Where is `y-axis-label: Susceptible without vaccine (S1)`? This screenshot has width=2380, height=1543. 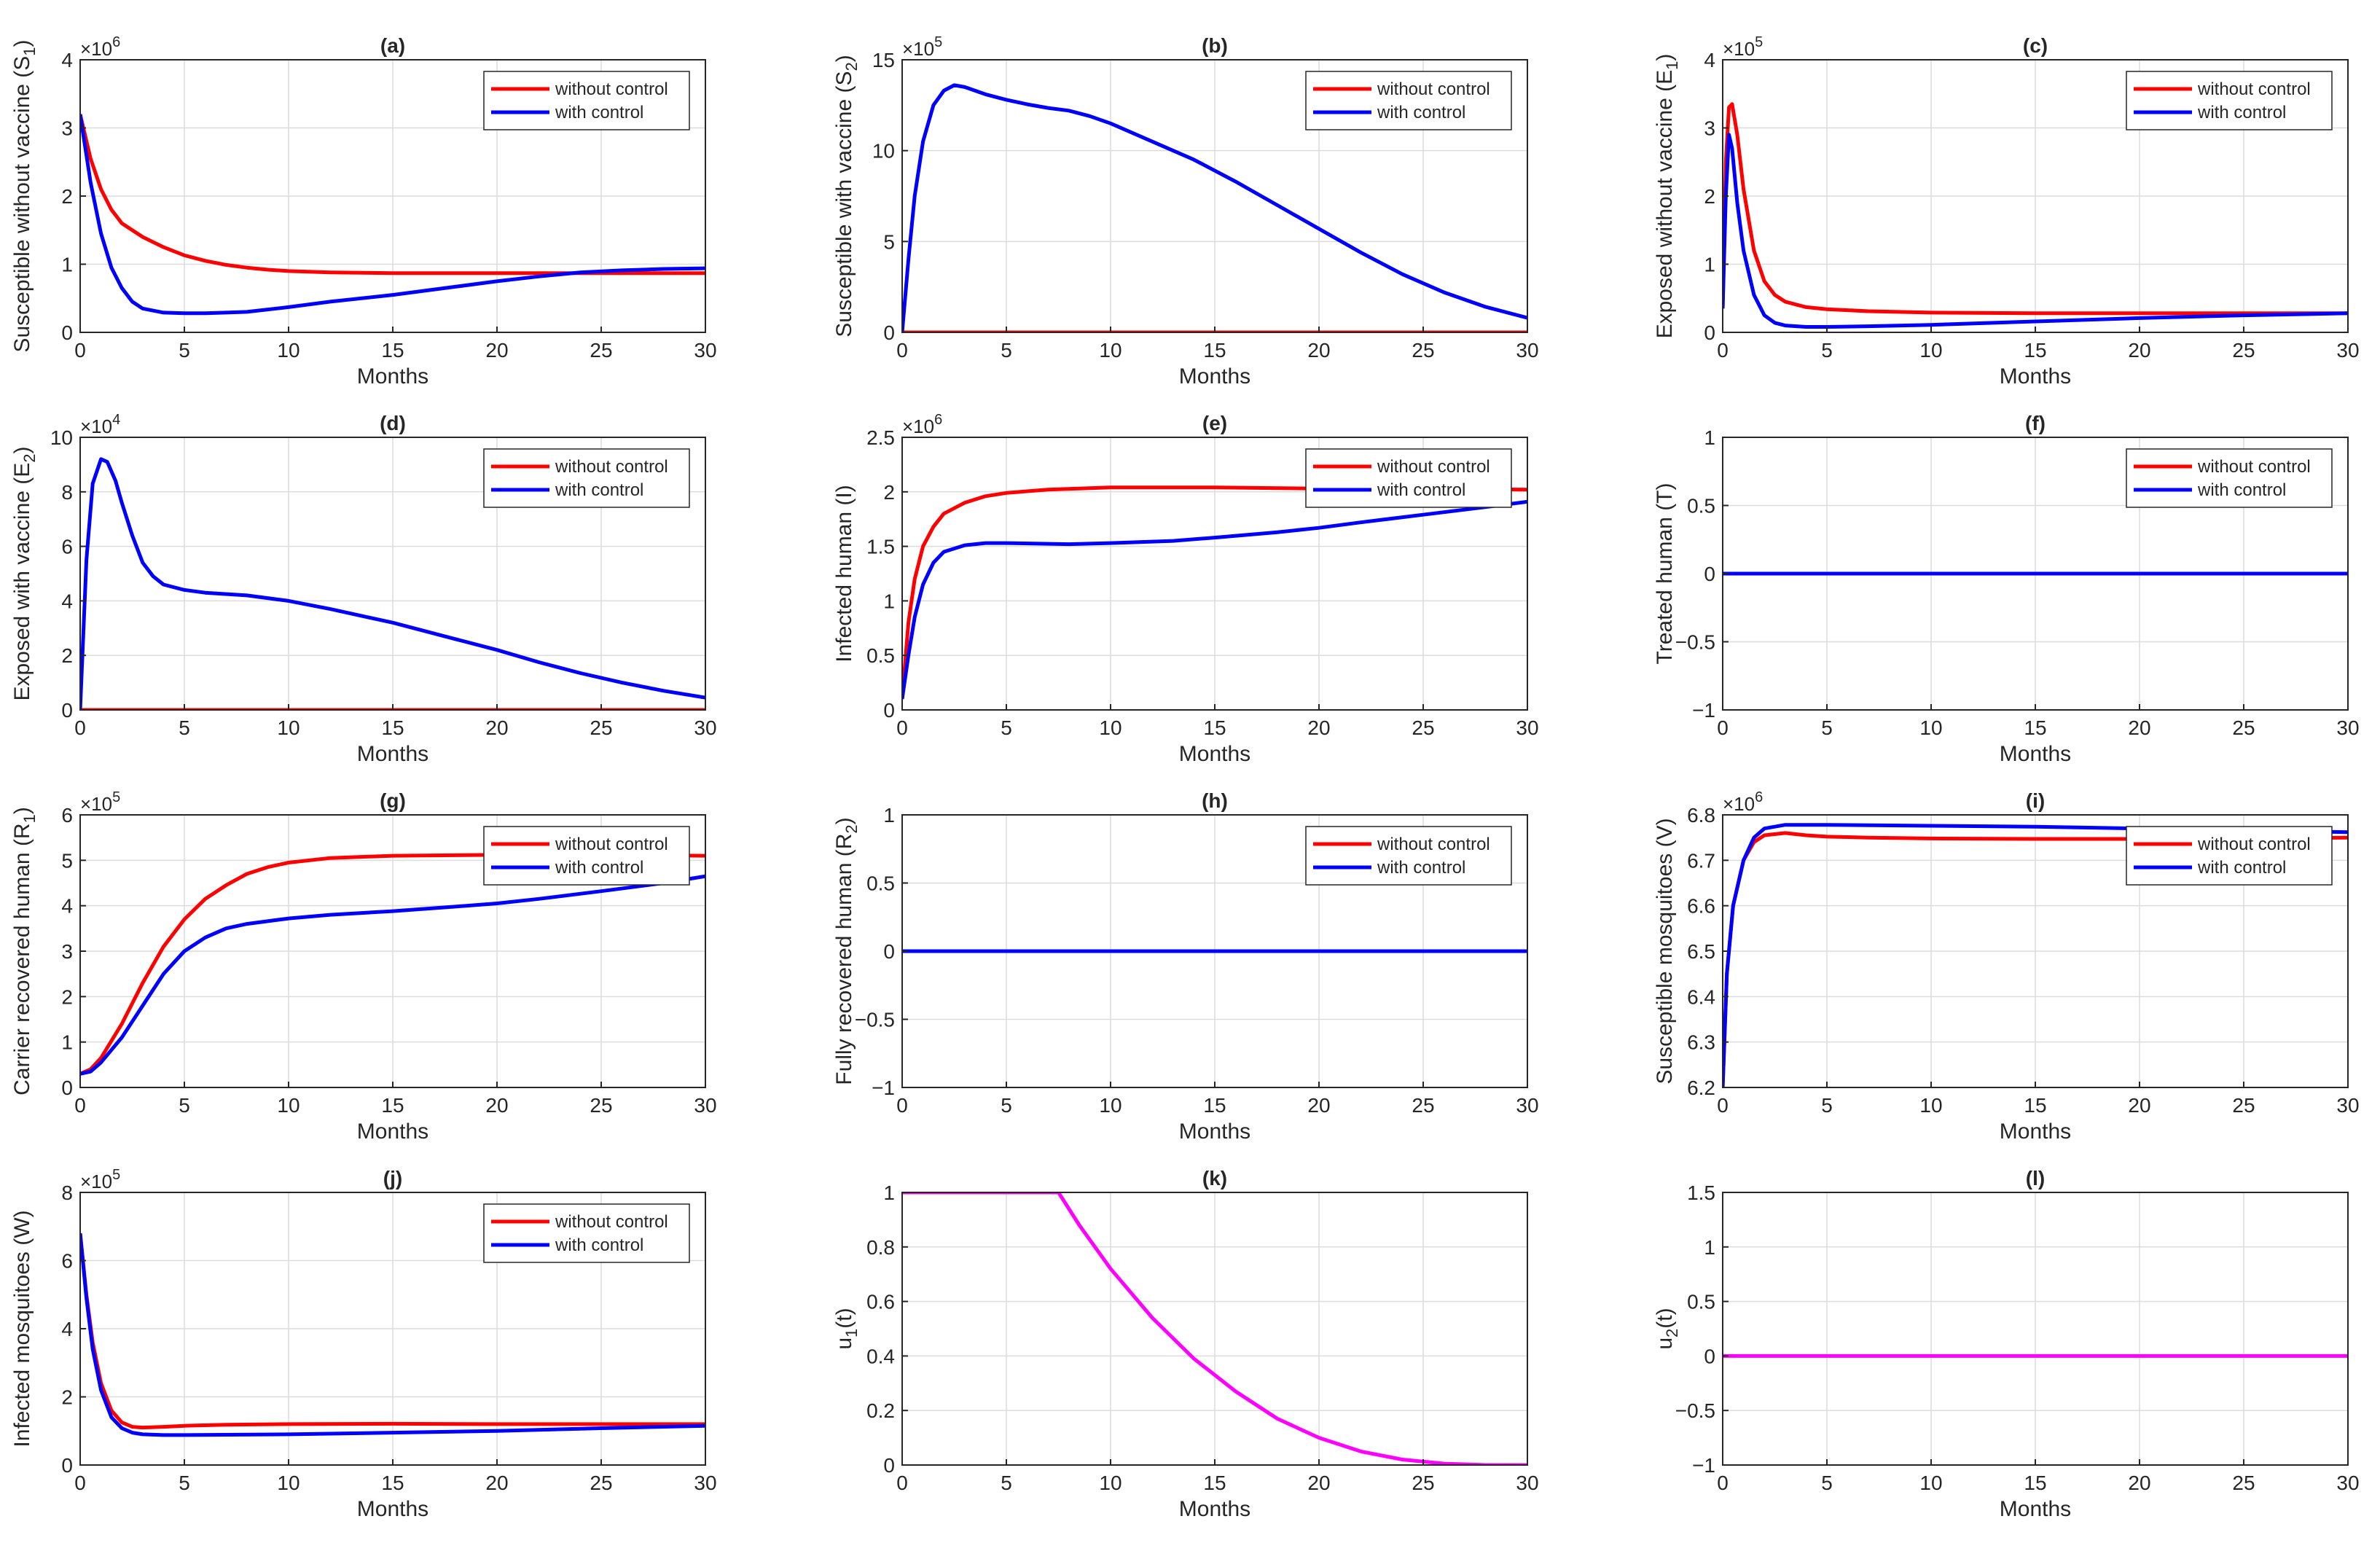 y-axis-label: Susceptible without vaccine (S1) is located at coordinates (24, 195).